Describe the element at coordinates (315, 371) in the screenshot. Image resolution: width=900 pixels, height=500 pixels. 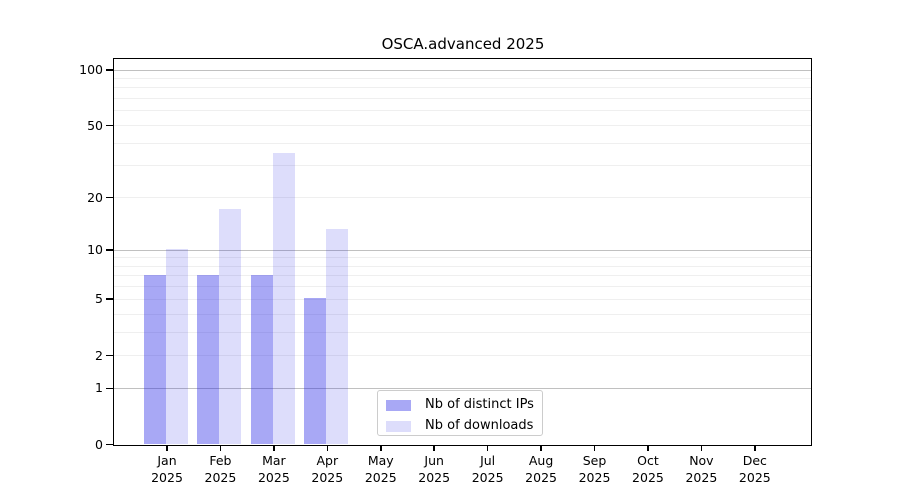
I see `bar-nb-of-distinct-ips-apr` at that location.